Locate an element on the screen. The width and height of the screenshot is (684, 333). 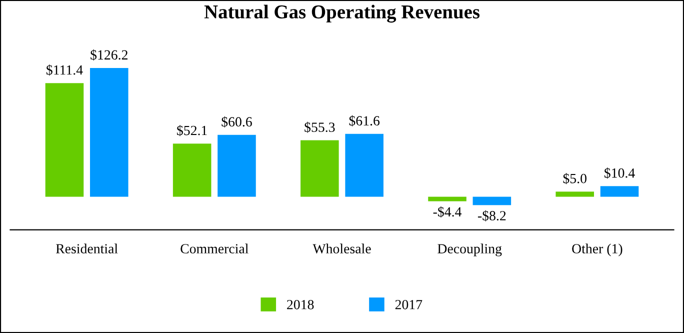
data-label: $111.4 is located at coordinates (64, 70).